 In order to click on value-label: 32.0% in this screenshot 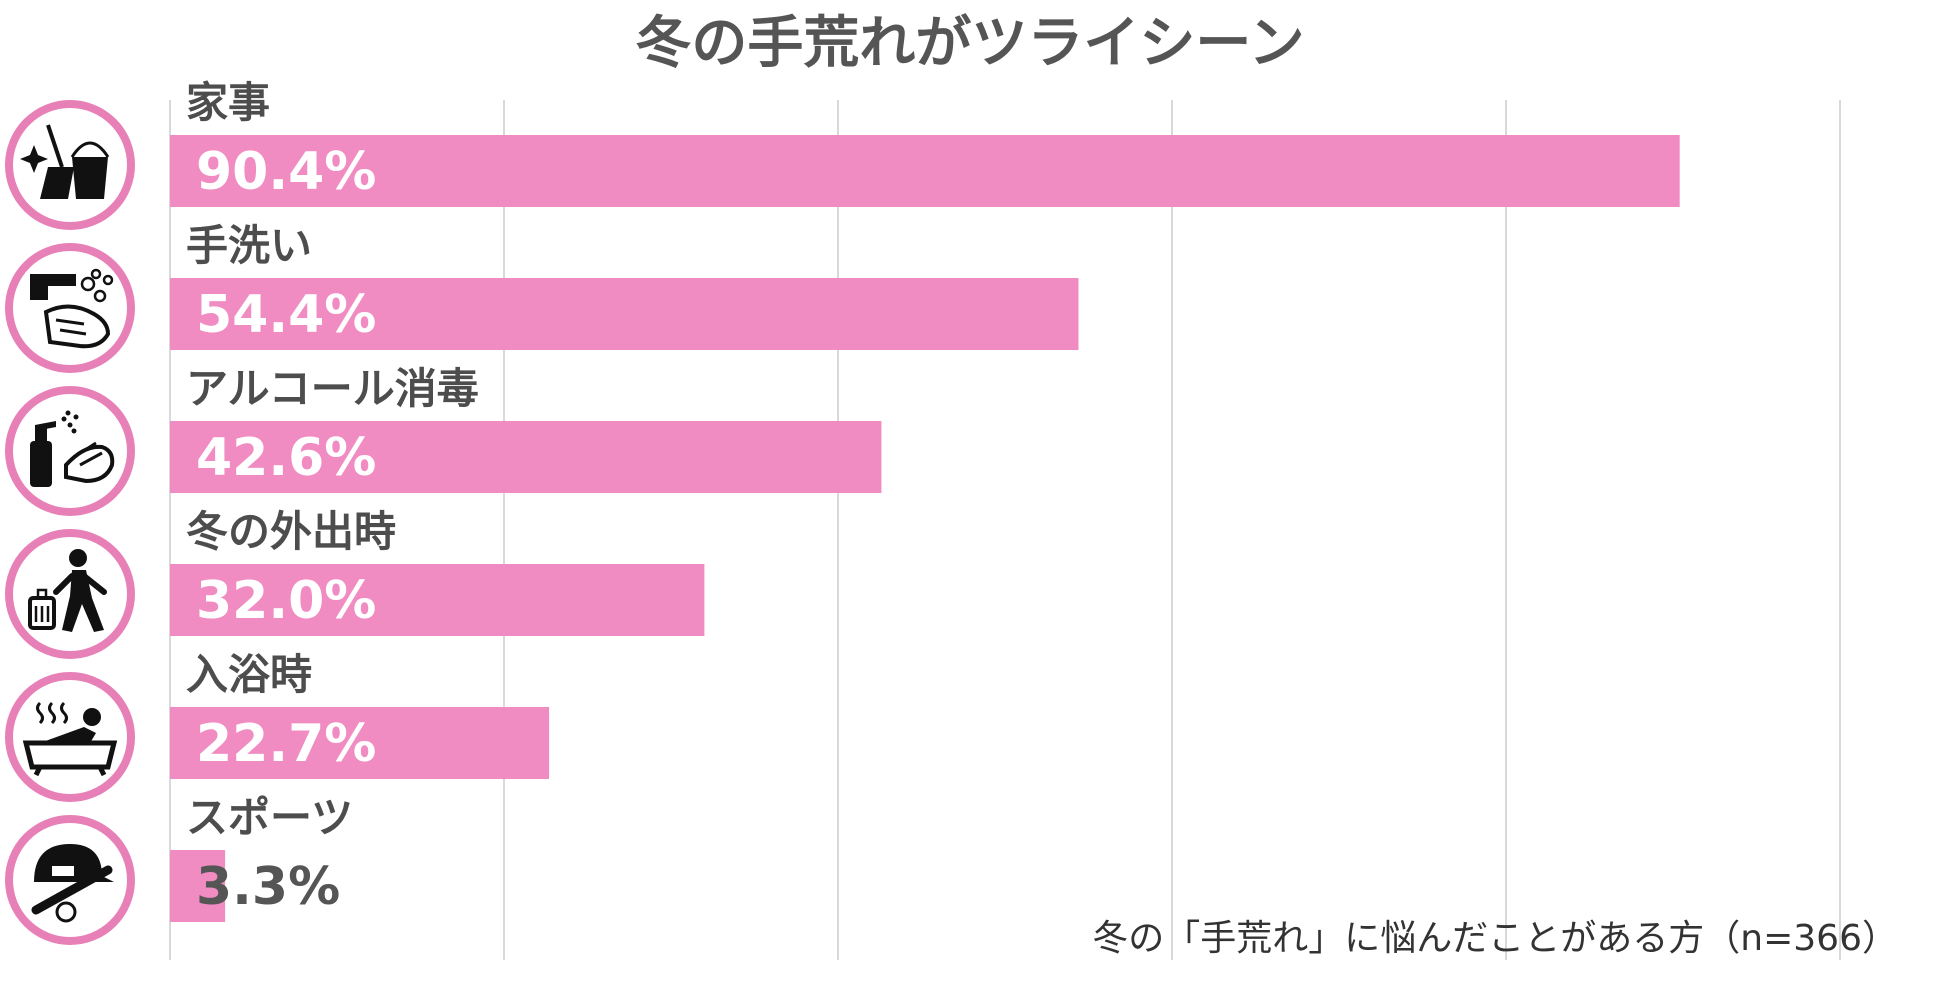, I will do `click(286, 601)`.